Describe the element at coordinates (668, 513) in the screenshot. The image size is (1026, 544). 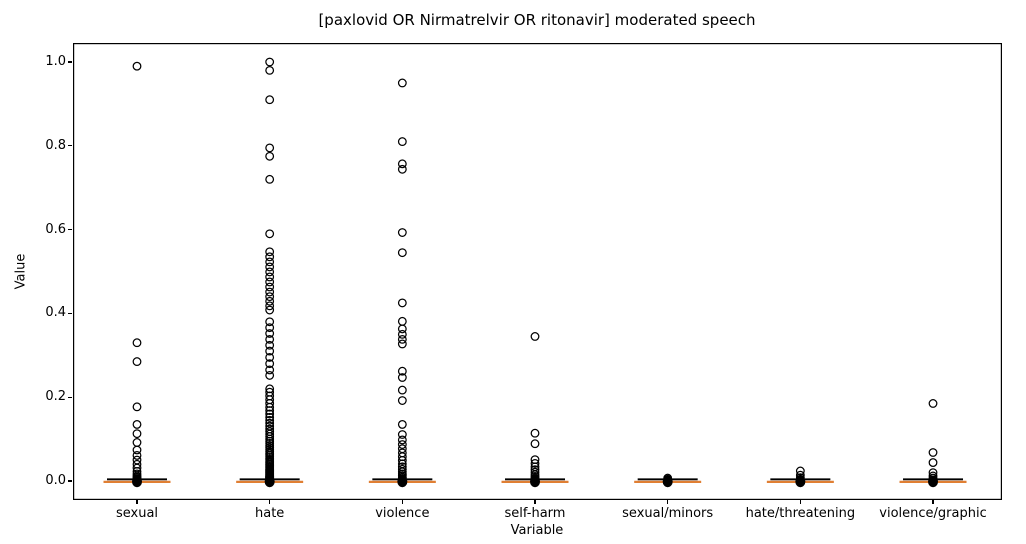
I see `x-tick-label: sexual/minors` at that location.